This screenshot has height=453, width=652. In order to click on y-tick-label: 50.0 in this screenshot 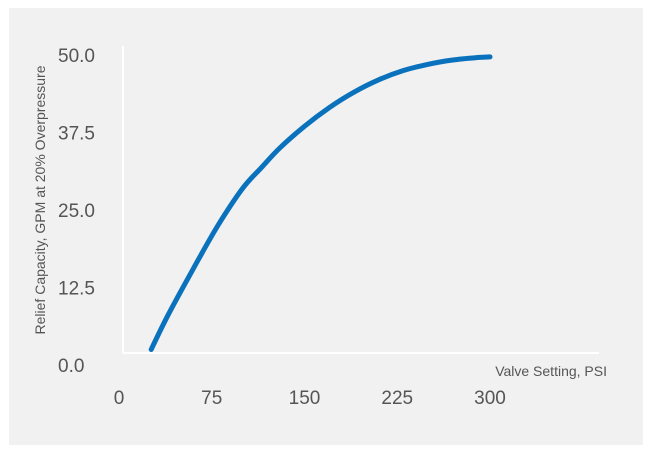, I will do `click(76, 56)`.